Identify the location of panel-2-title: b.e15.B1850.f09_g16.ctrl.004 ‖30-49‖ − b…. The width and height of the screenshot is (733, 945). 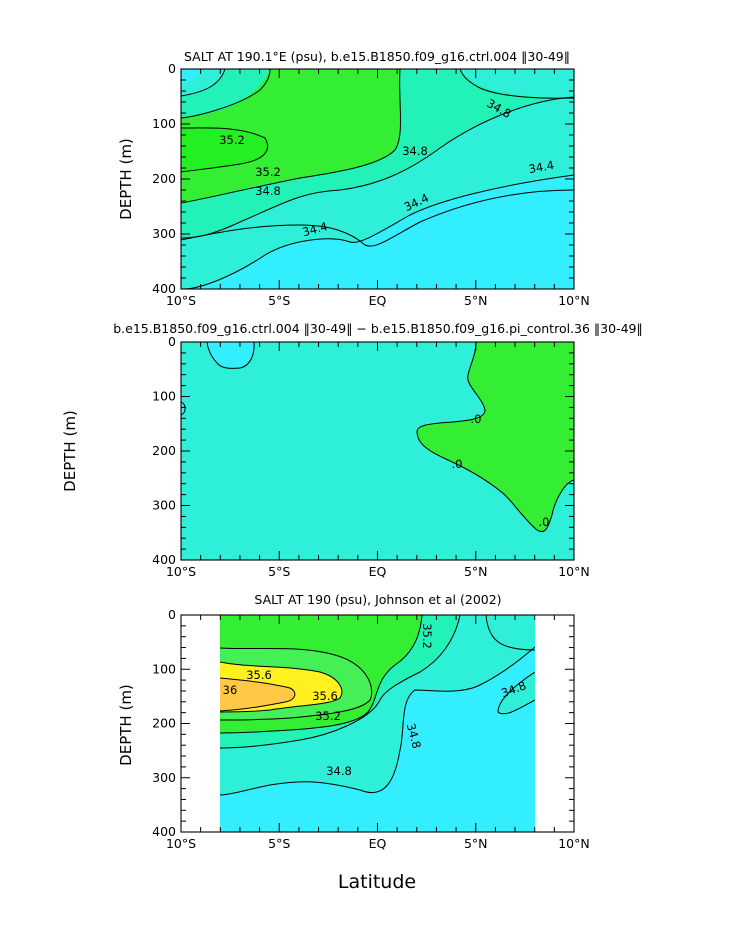
(378, 328).